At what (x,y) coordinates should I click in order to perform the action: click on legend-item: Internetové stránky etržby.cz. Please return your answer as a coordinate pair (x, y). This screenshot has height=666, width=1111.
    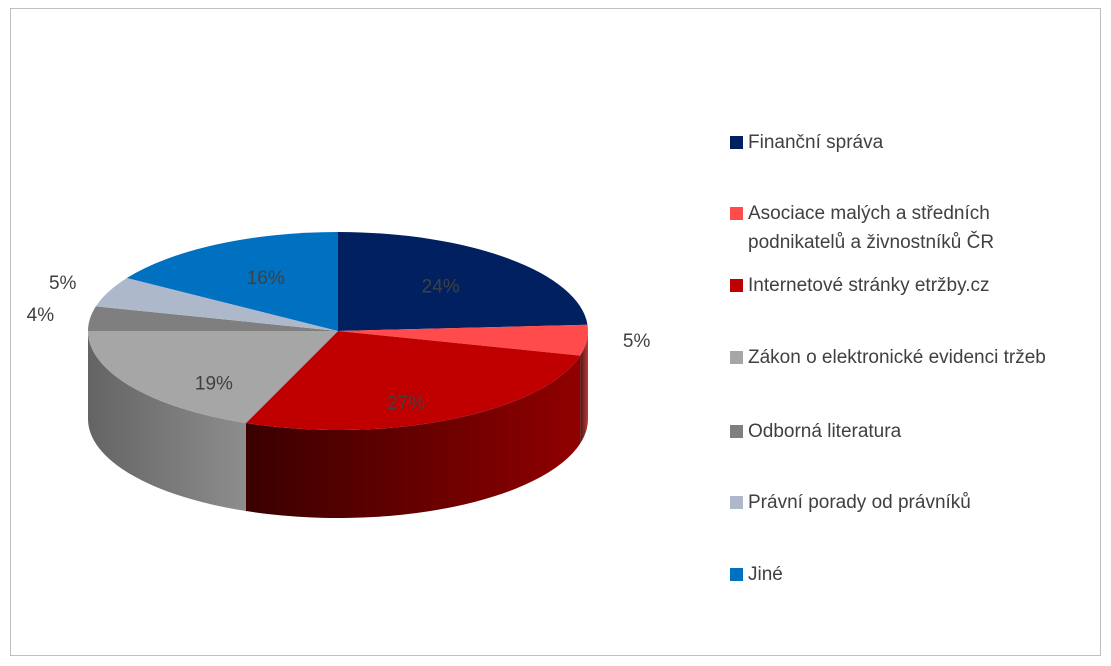
    Looking at the image, I should click on (895, 285).